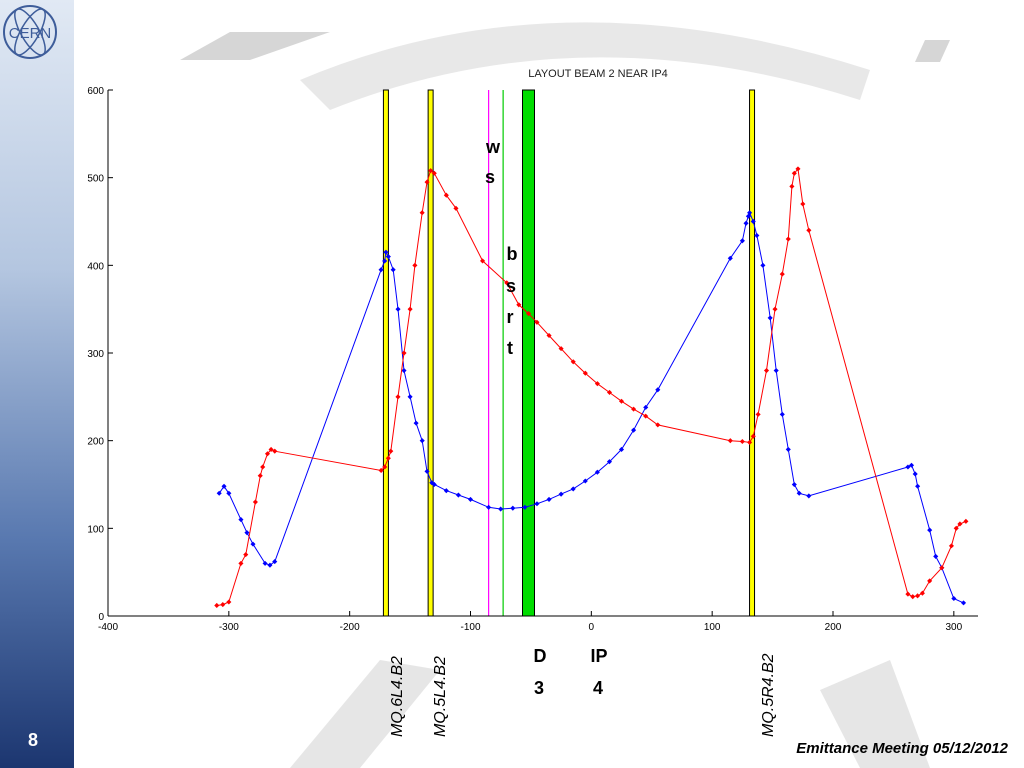 The height and width of the screenshot is (768, 1024). What do you see at coordinates (95, 91) in the screenshot?
I see `y-tick-label-6: 600` at bounding box center [95, 91].